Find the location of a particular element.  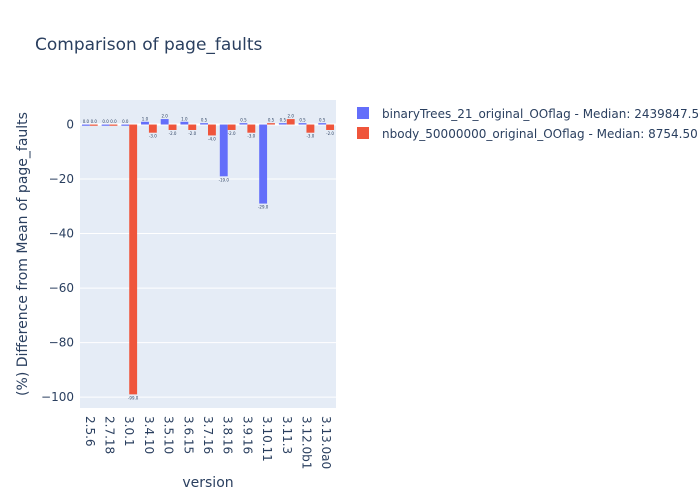

y-tick-label-3: −60 is located at coordinates (61, 288).